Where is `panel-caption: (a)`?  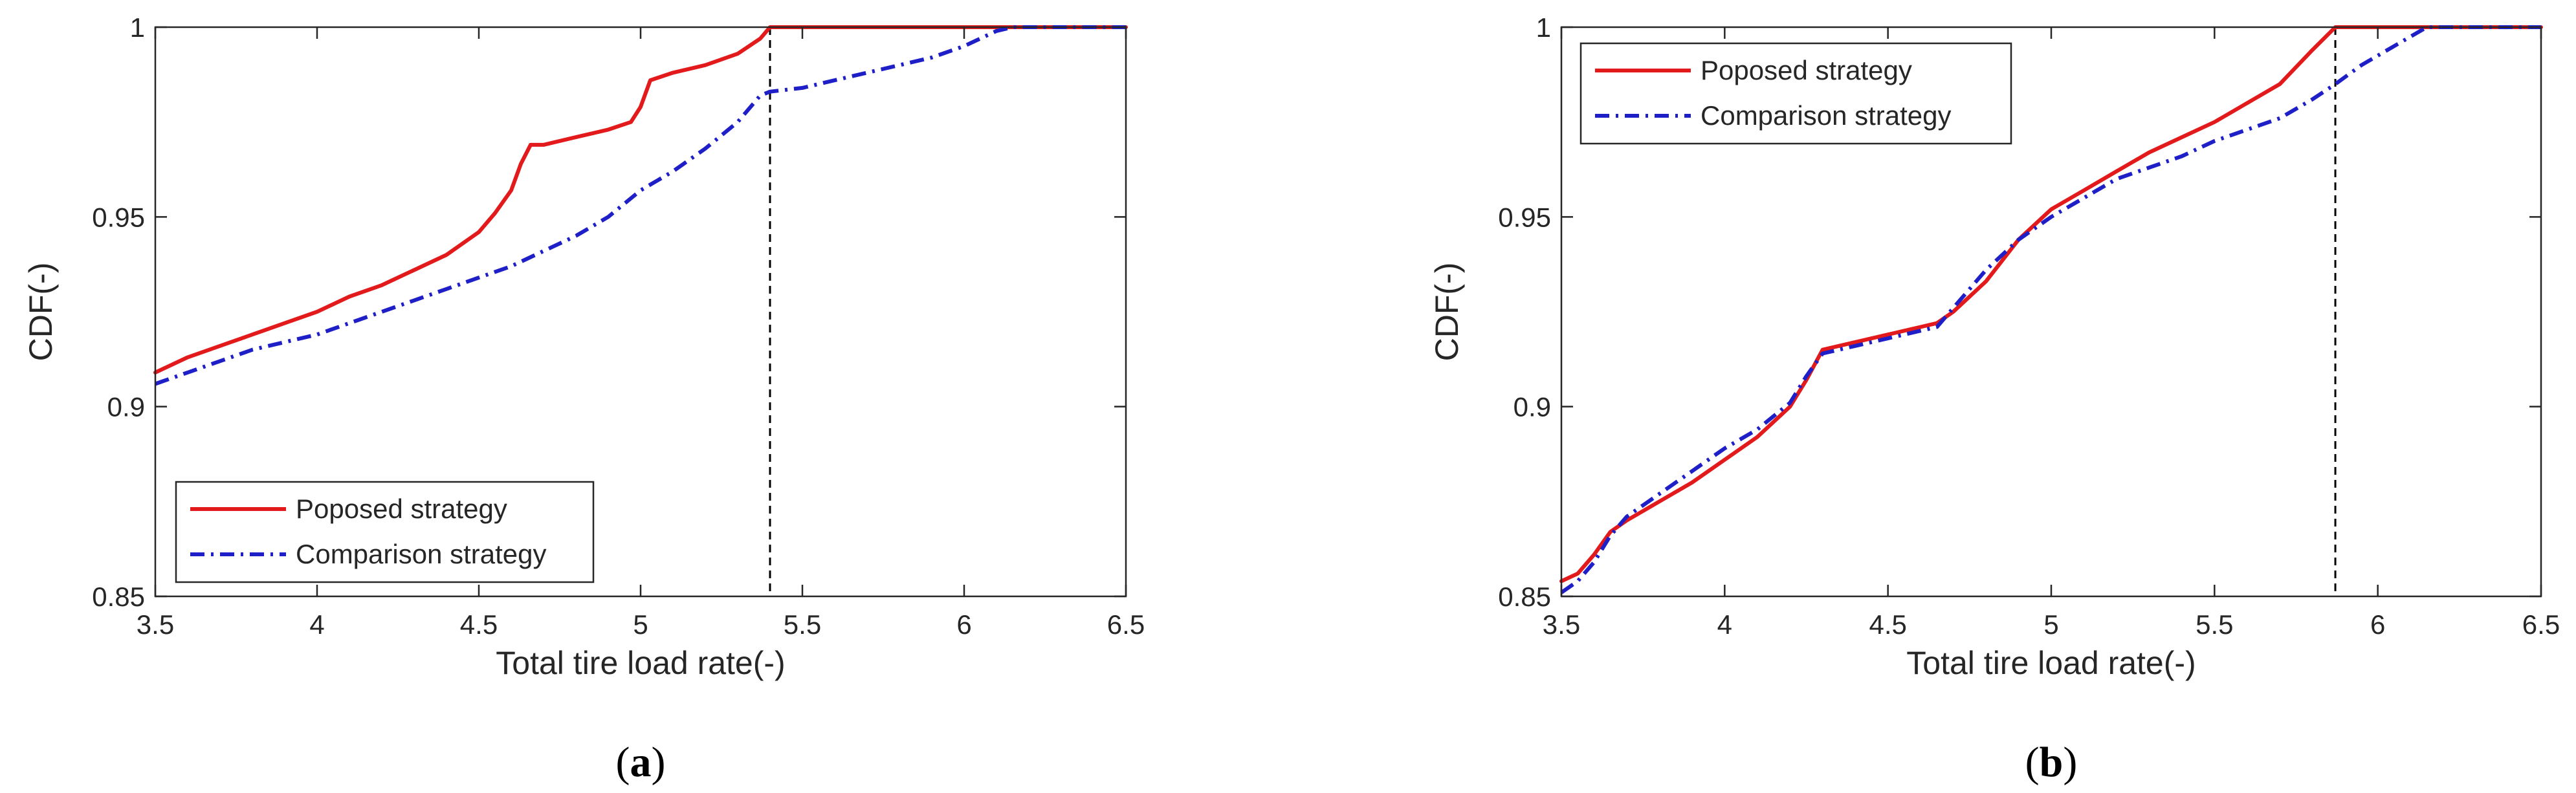 panel-caption: (a) is located at coordinates (641, 762).